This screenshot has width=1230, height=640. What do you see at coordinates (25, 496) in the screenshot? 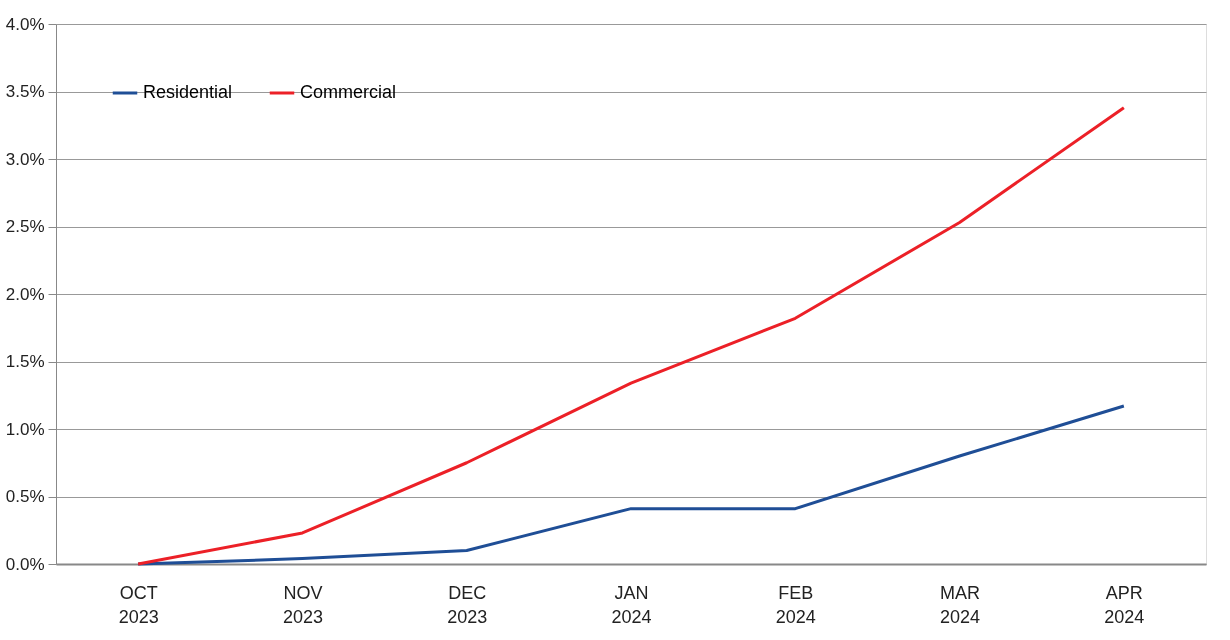
I see `y-tick-label: 0.5%` at bounding box center [25, 496].